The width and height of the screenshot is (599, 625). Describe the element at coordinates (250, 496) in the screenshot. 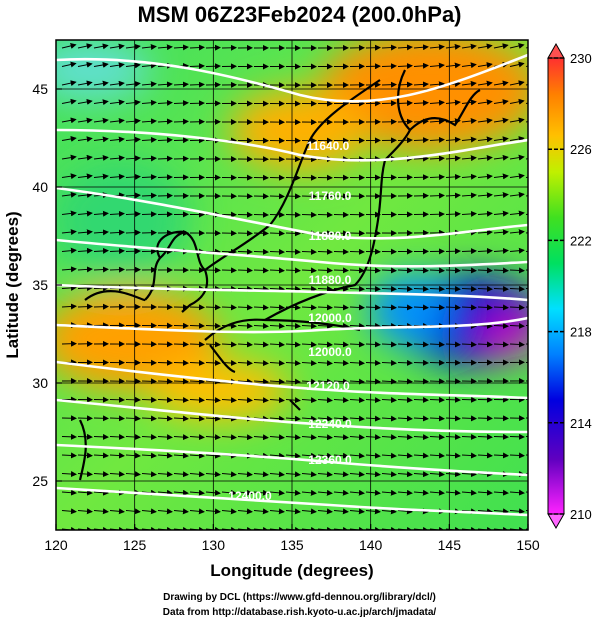

I see `contour-label: 12400.0` at that location.